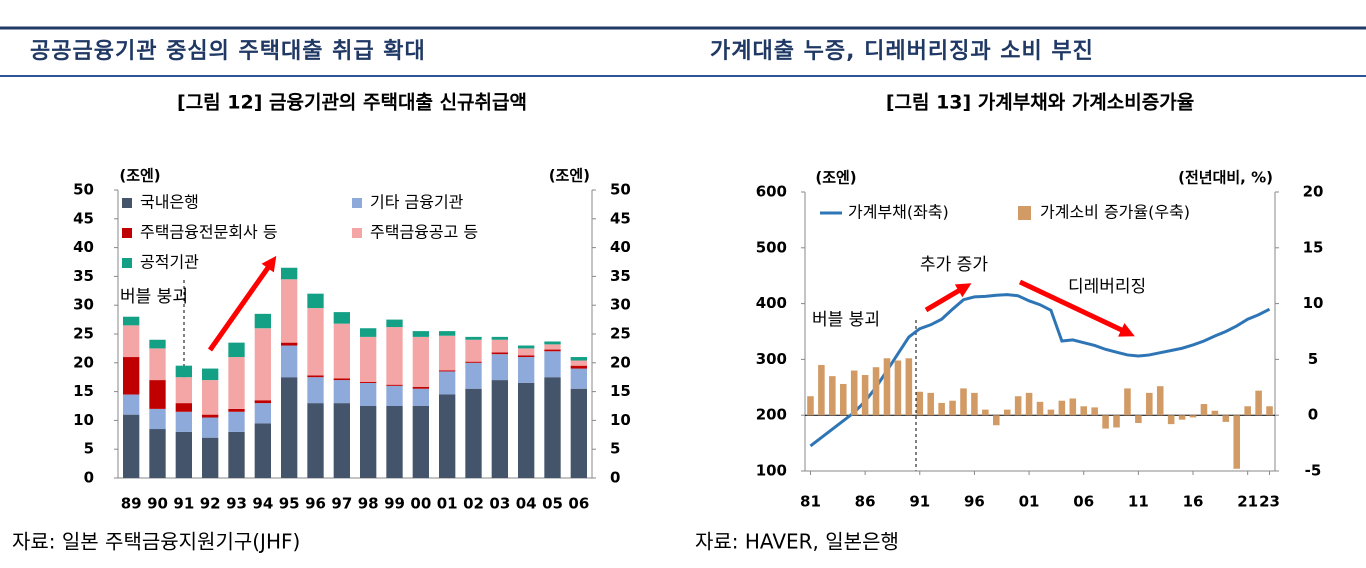 The height and width of the screenshot is (568, 1366). I want to click on annotation: 추가 증가, so click(954, 265).